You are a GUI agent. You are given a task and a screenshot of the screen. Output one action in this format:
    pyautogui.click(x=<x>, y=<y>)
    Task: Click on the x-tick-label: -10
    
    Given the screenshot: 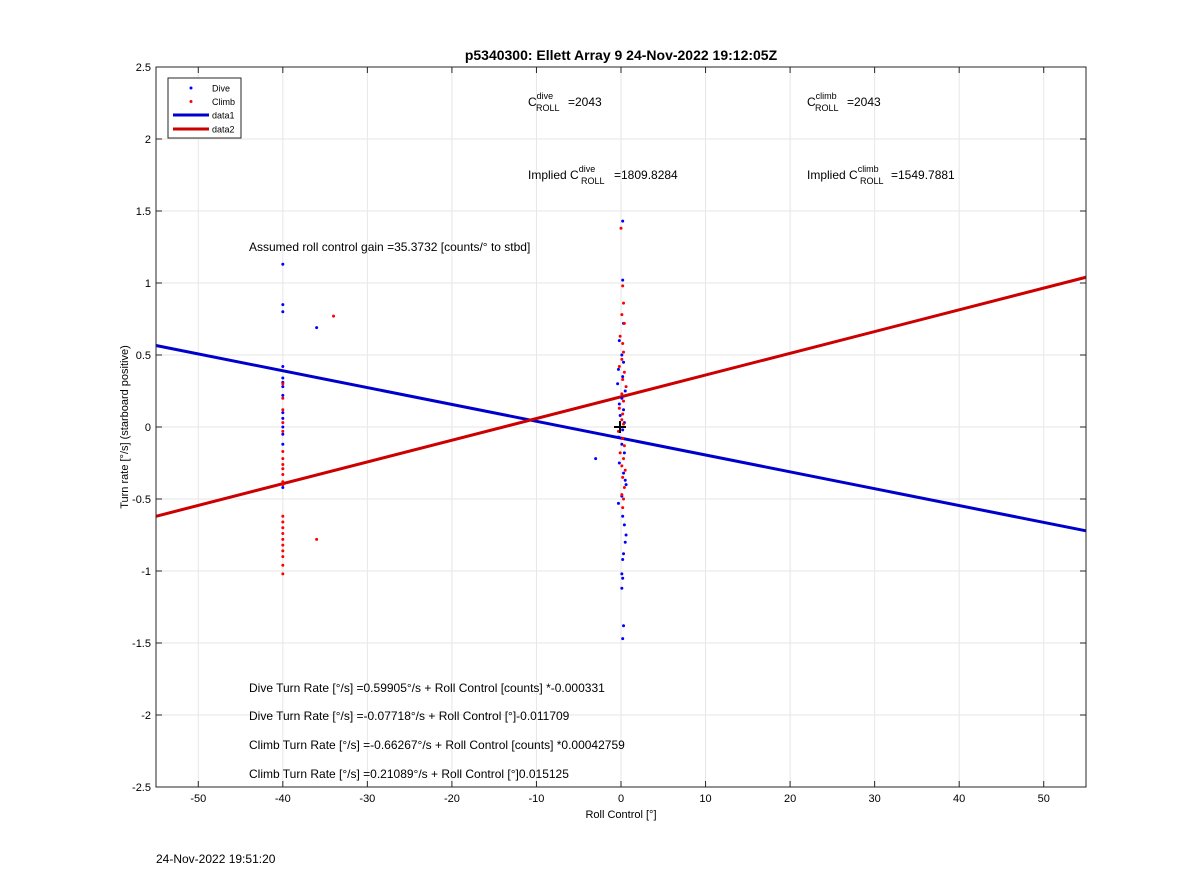 What is the action you would take?
    pyautogui.click(x=537, y=799)
    